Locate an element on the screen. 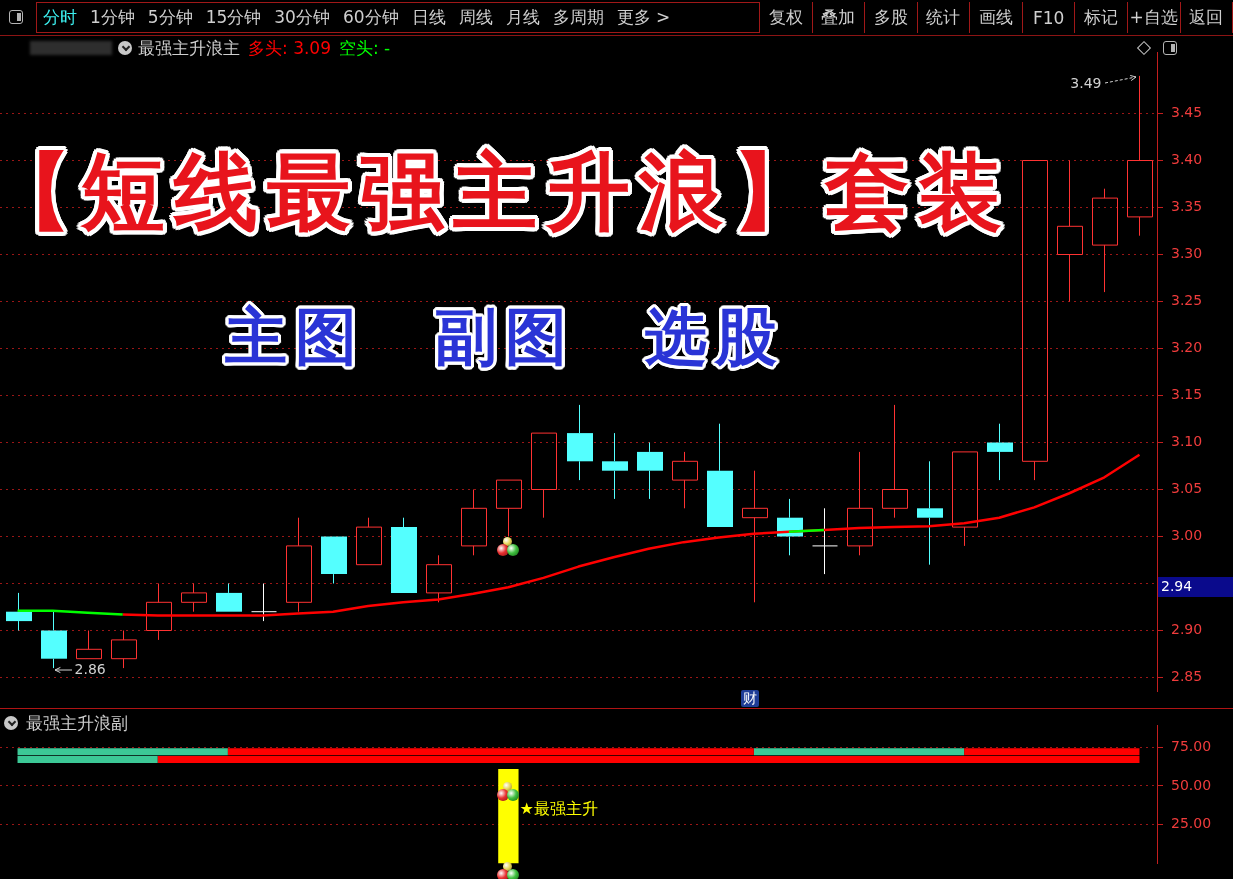  annotation: ★最强主升 is located at coordinates (558, 809).